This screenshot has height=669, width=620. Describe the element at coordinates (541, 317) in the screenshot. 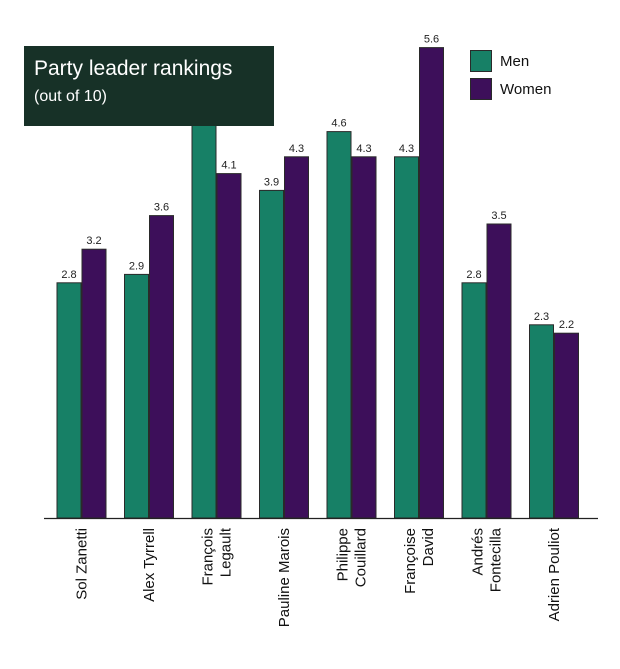

I see `value-label-men-7: 2.3` at that location.